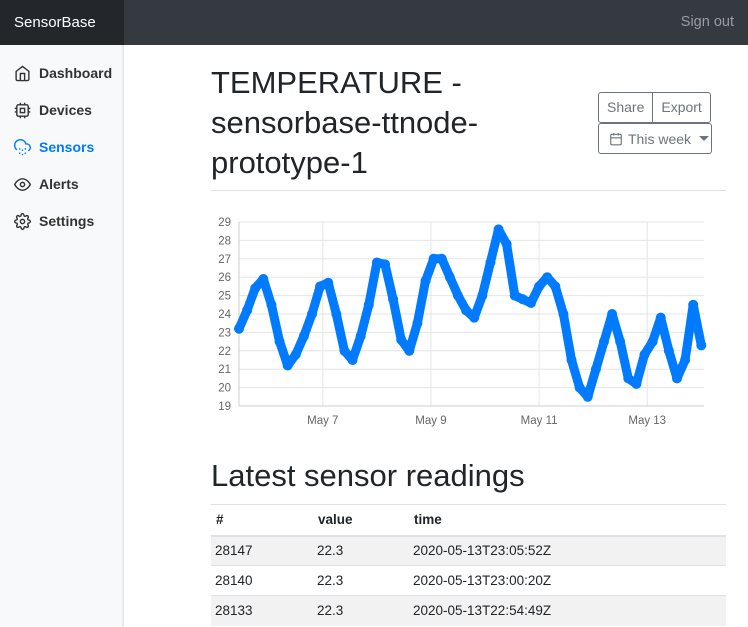 The image size is (748, 627). What do you see at coordinates (704, 138) in the screenshot?
I see `chevron-down-icon` at bounding box center [704, 138].